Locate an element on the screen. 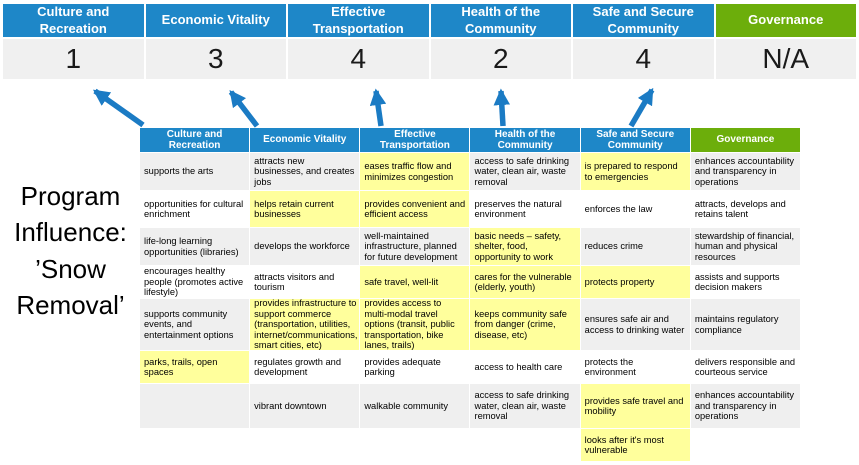 The height and width of the screenshot is (465, 859). matrix-cell: regulates growth and development is located at coordinates (305, 367).